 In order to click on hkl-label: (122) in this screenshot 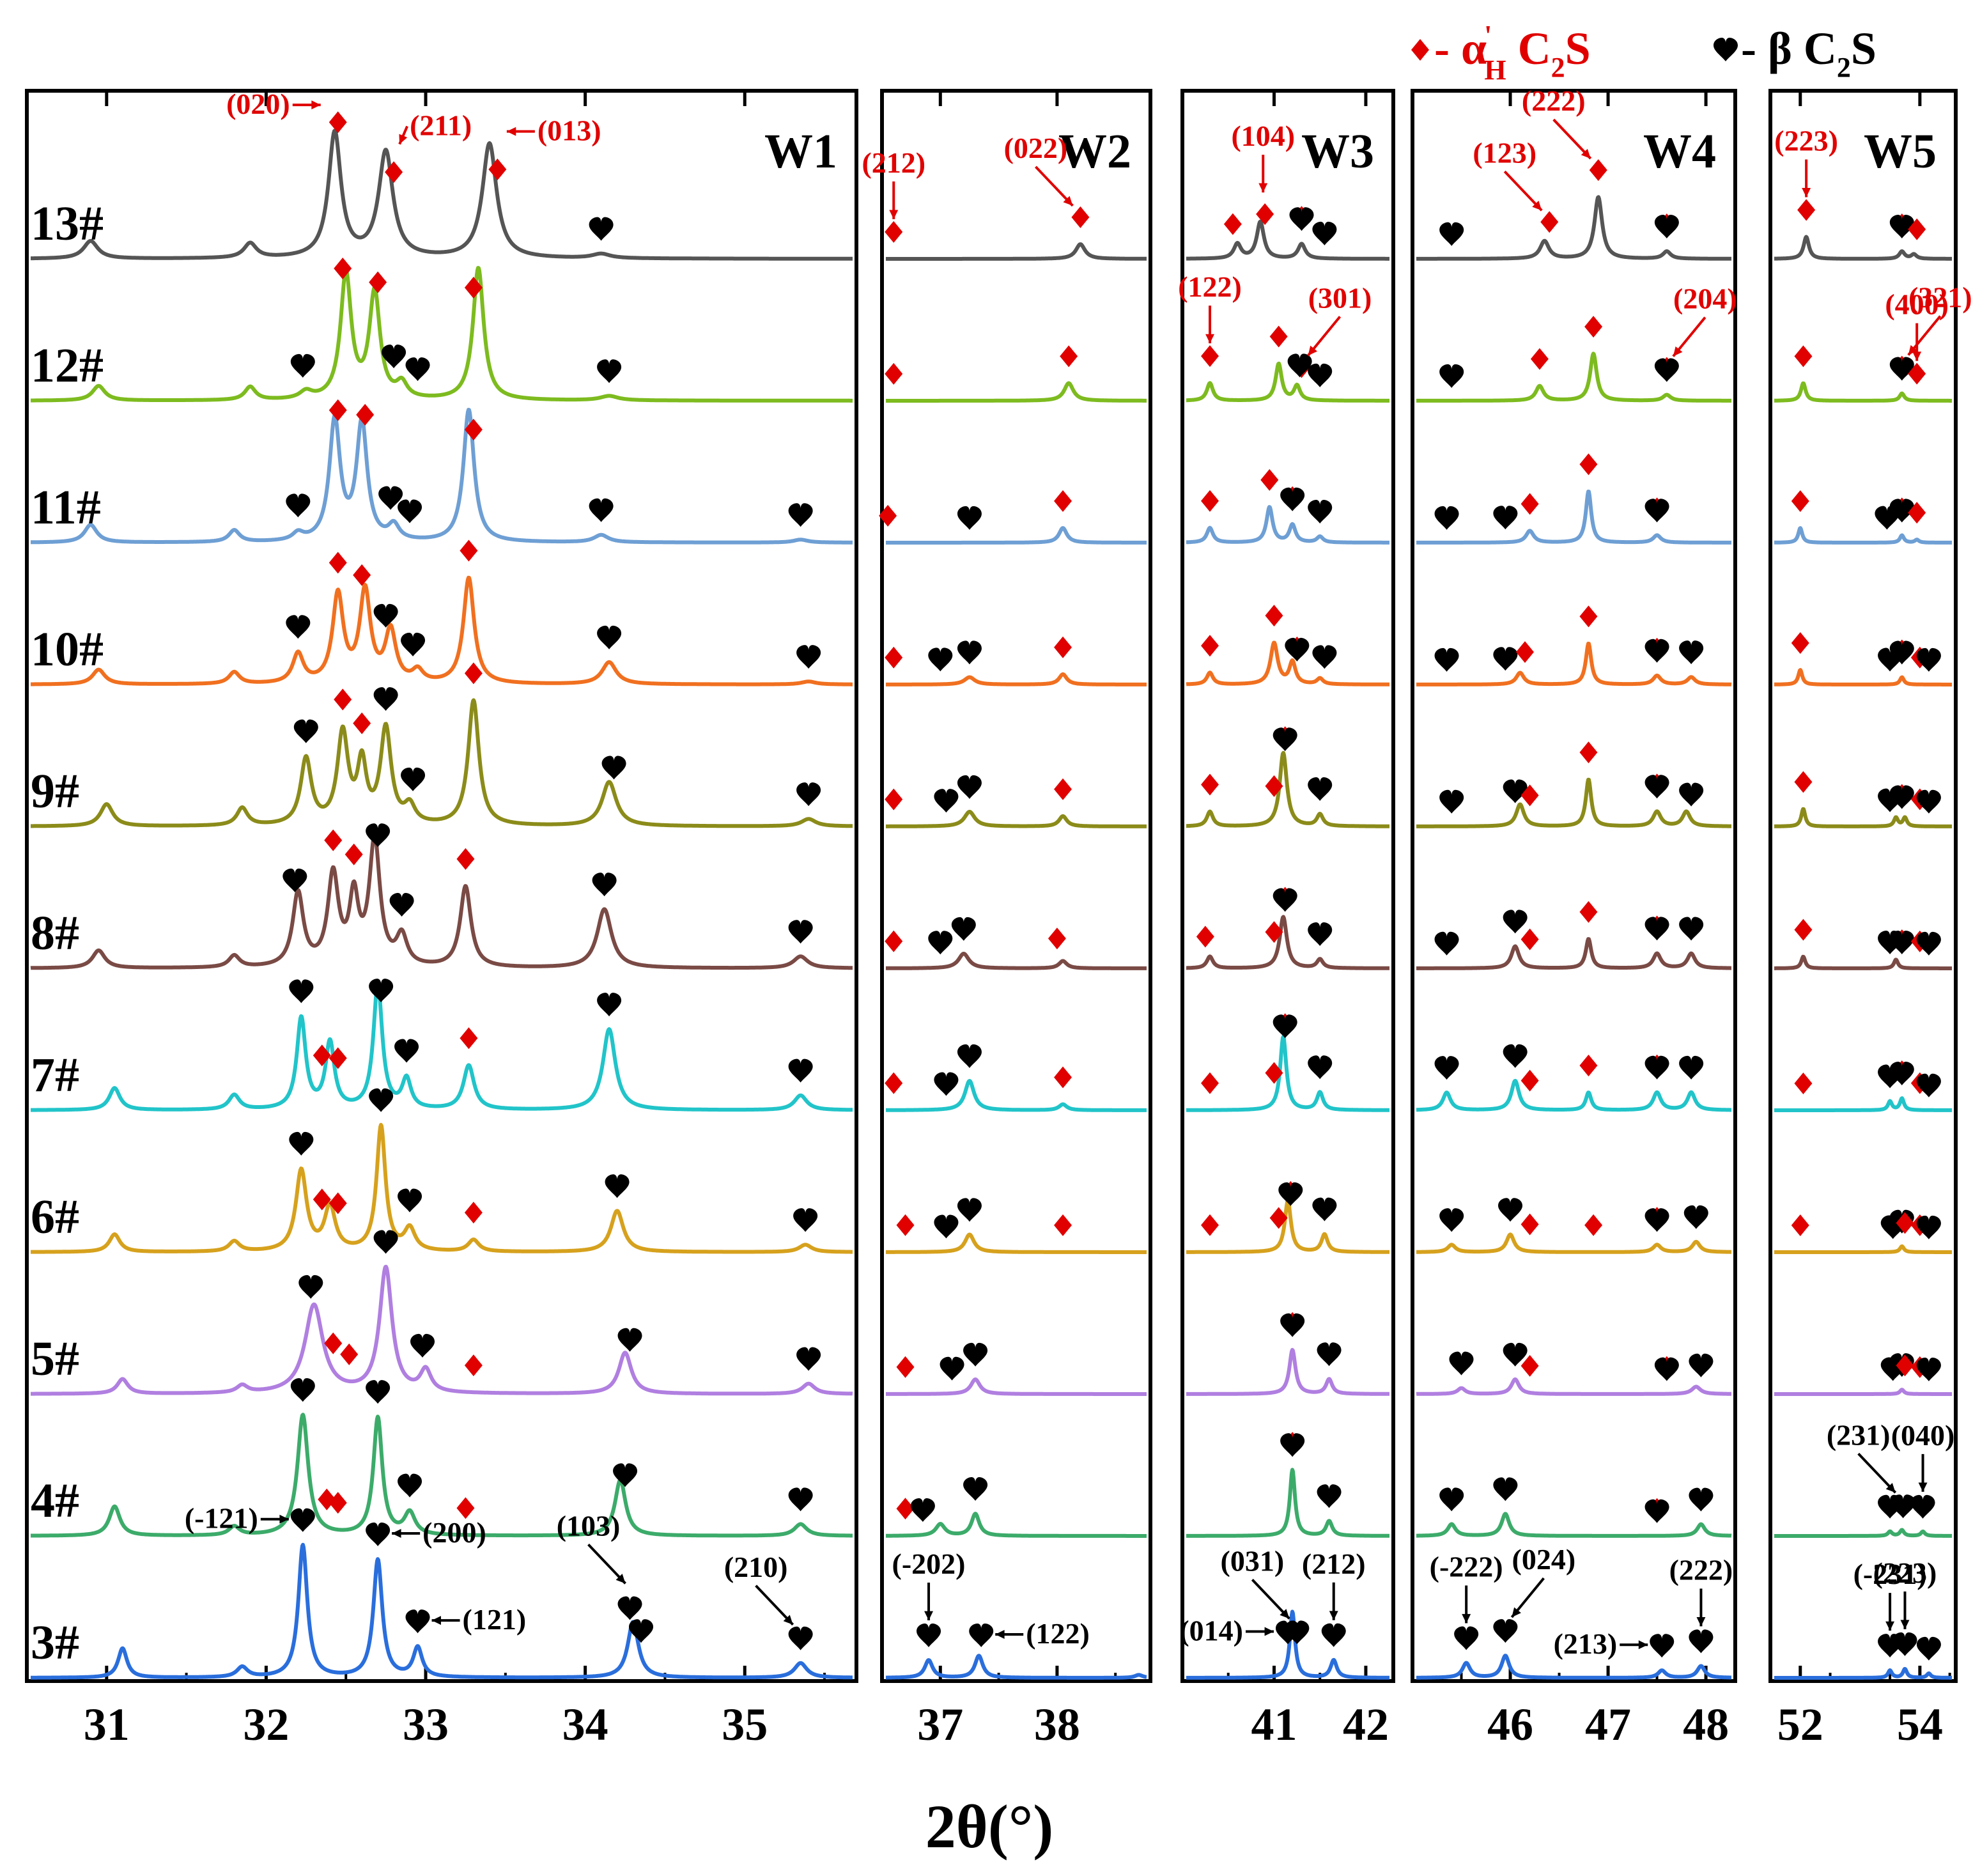, I will do `click(1058, 1633)`.